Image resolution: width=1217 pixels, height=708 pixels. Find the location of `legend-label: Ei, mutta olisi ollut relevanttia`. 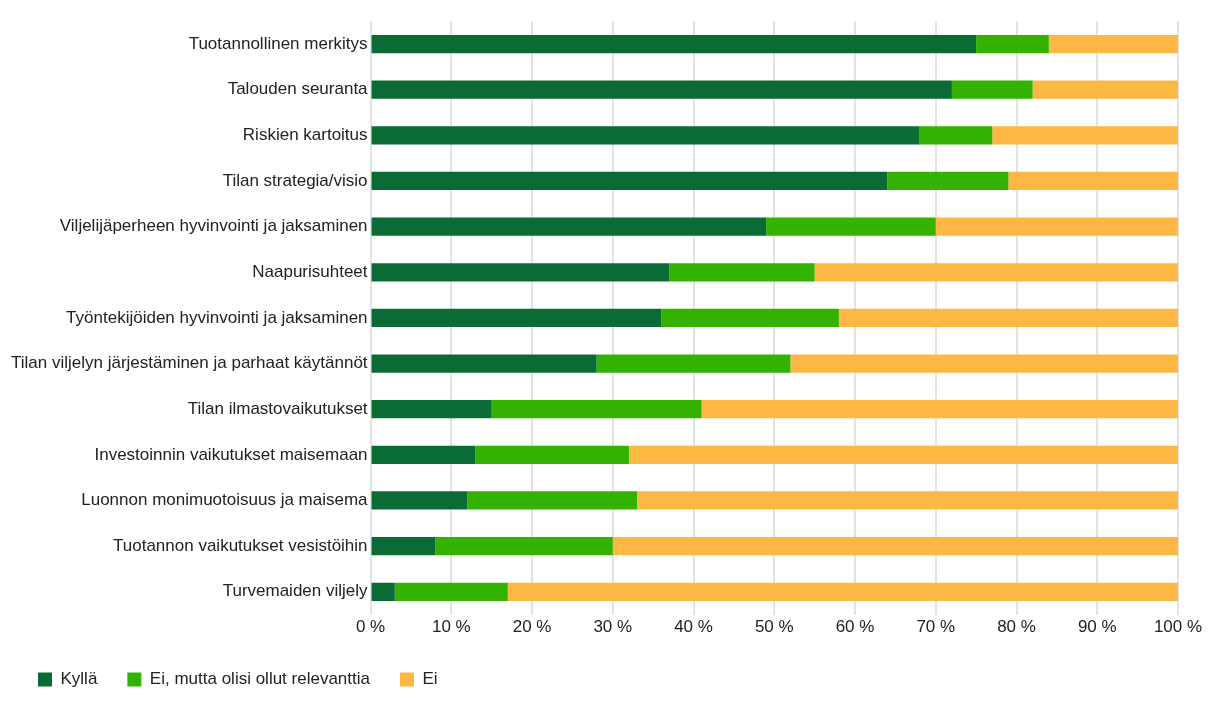

legend-label: Ei, mutta olisi ollut relevanttia is located at coordinates (260, 679).